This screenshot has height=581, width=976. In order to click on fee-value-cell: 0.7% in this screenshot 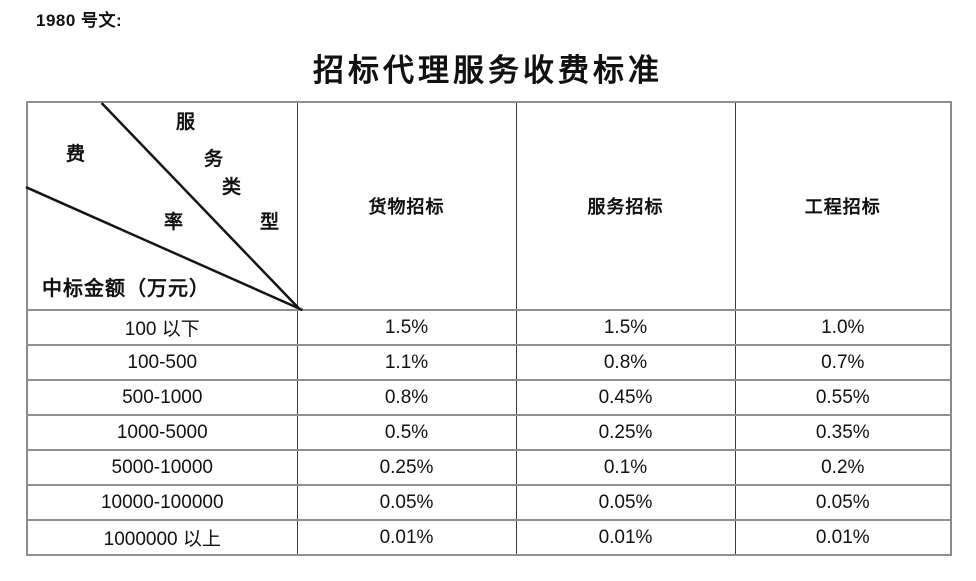, I will do `click(843, 362)`.